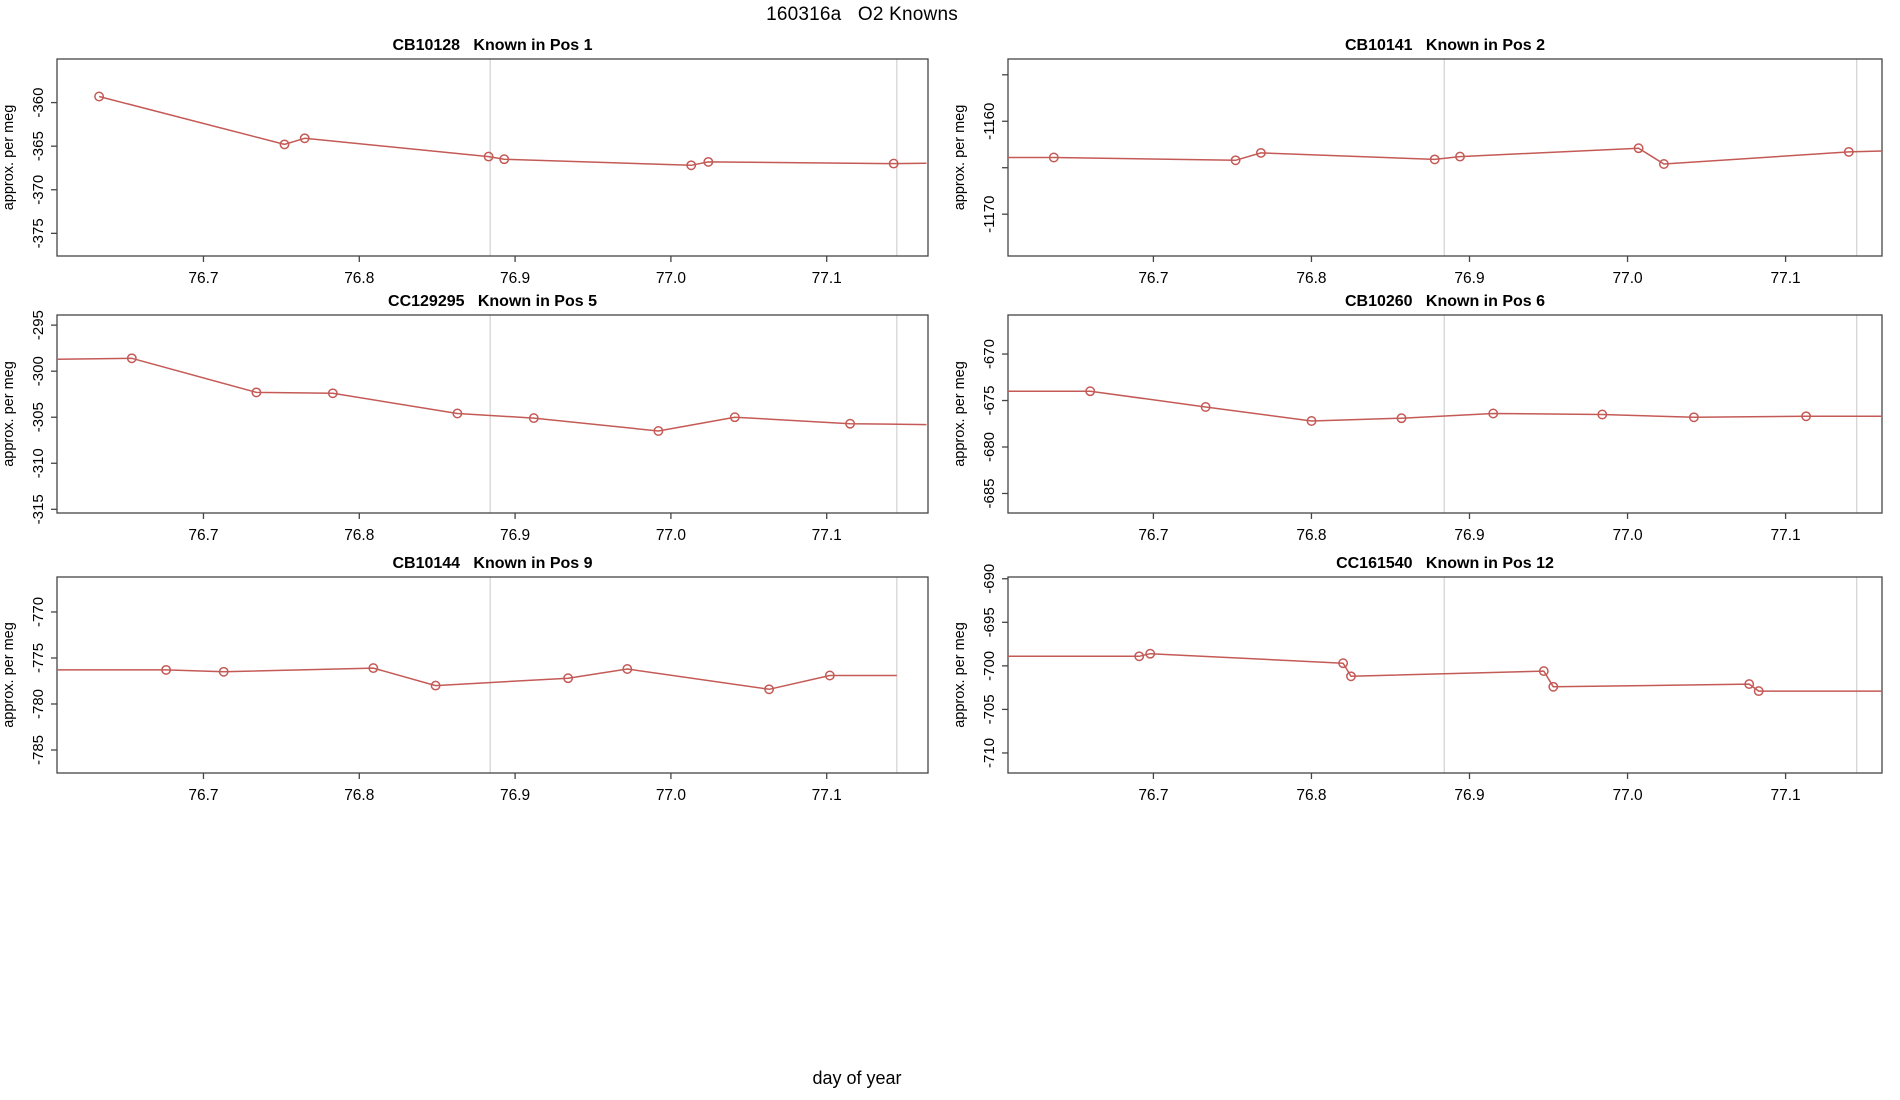 This screenshot has height=1100, width=1900. I want to click on y-tick-label: -1160, so click(989, 121).